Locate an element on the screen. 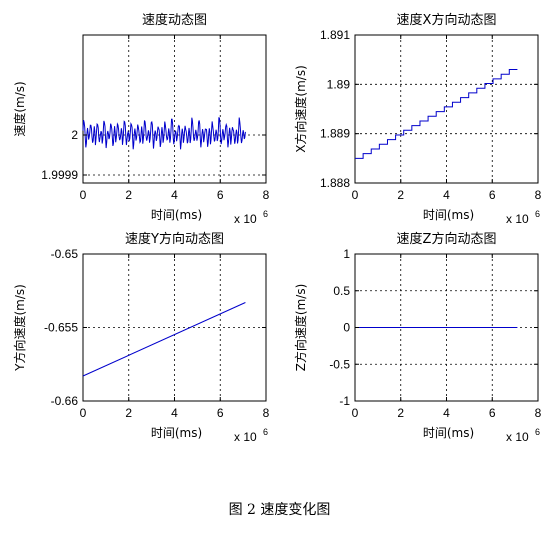 The width and height of the screenshot is (559, 544). y-axis-label: Z方向速度(m/s) is located at coordinates (300, 328).